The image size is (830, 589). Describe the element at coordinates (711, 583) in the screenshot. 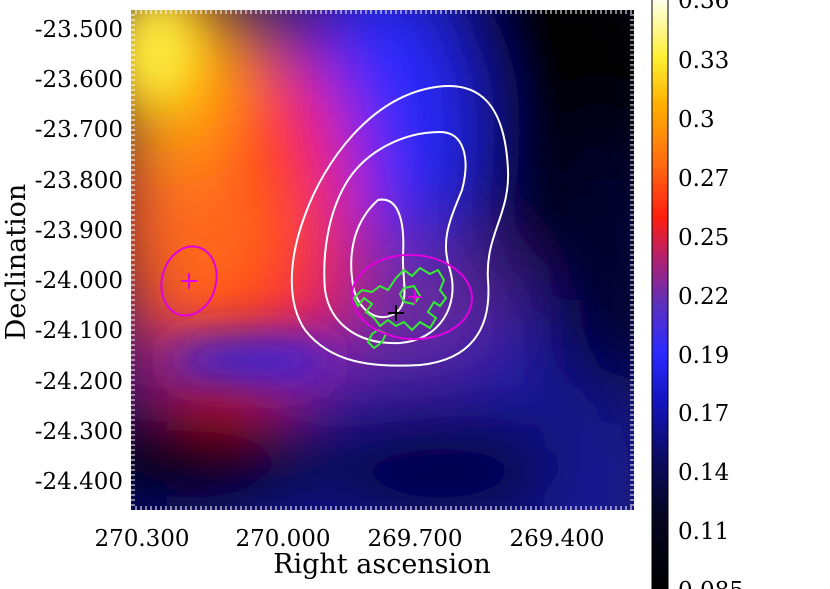

I see `colorbar-tick-label: 0.085` at that location.